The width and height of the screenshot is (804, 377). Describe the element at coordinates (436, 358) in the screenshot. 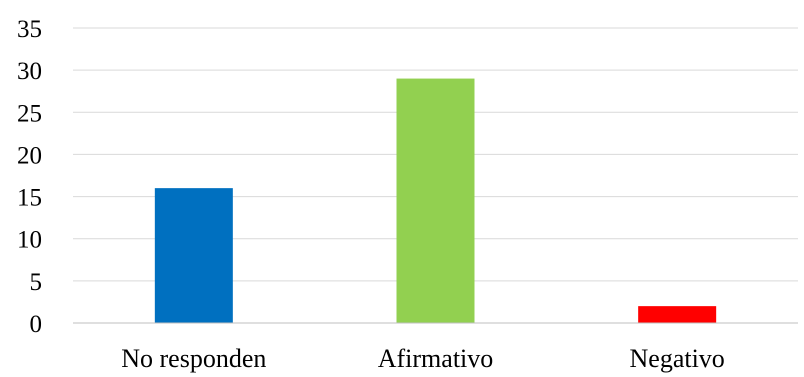

I see `x-category-label: Afirmativo` at that location.